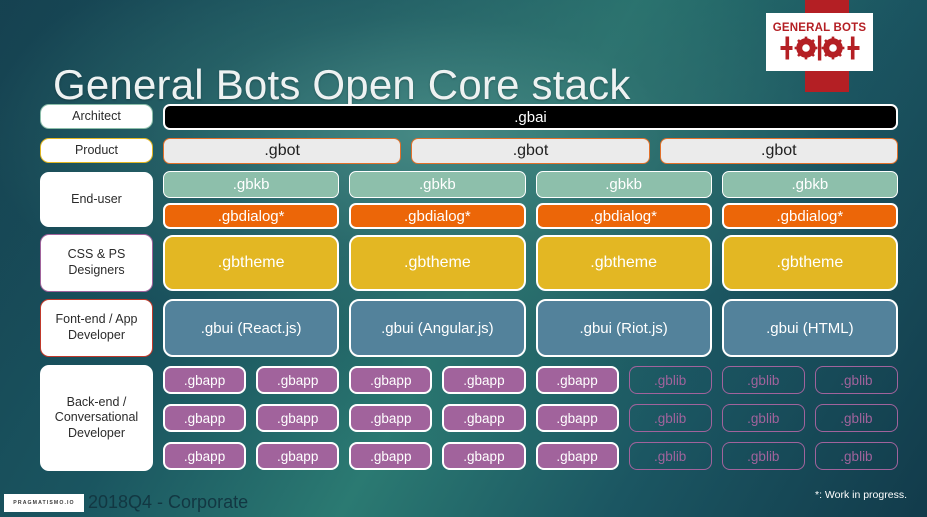 The image size is (927, 517). I want to click on role-label-text: Architect, so click(96, 115).